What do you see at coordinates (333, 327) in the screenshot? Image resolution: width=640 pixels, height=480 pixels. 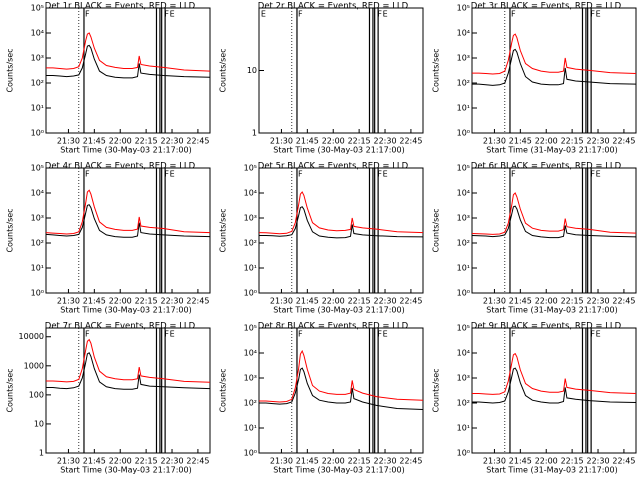 I see `panel-title: Det 8r BLACK = Events, RED = LLD` at bounding box center [333, 327].